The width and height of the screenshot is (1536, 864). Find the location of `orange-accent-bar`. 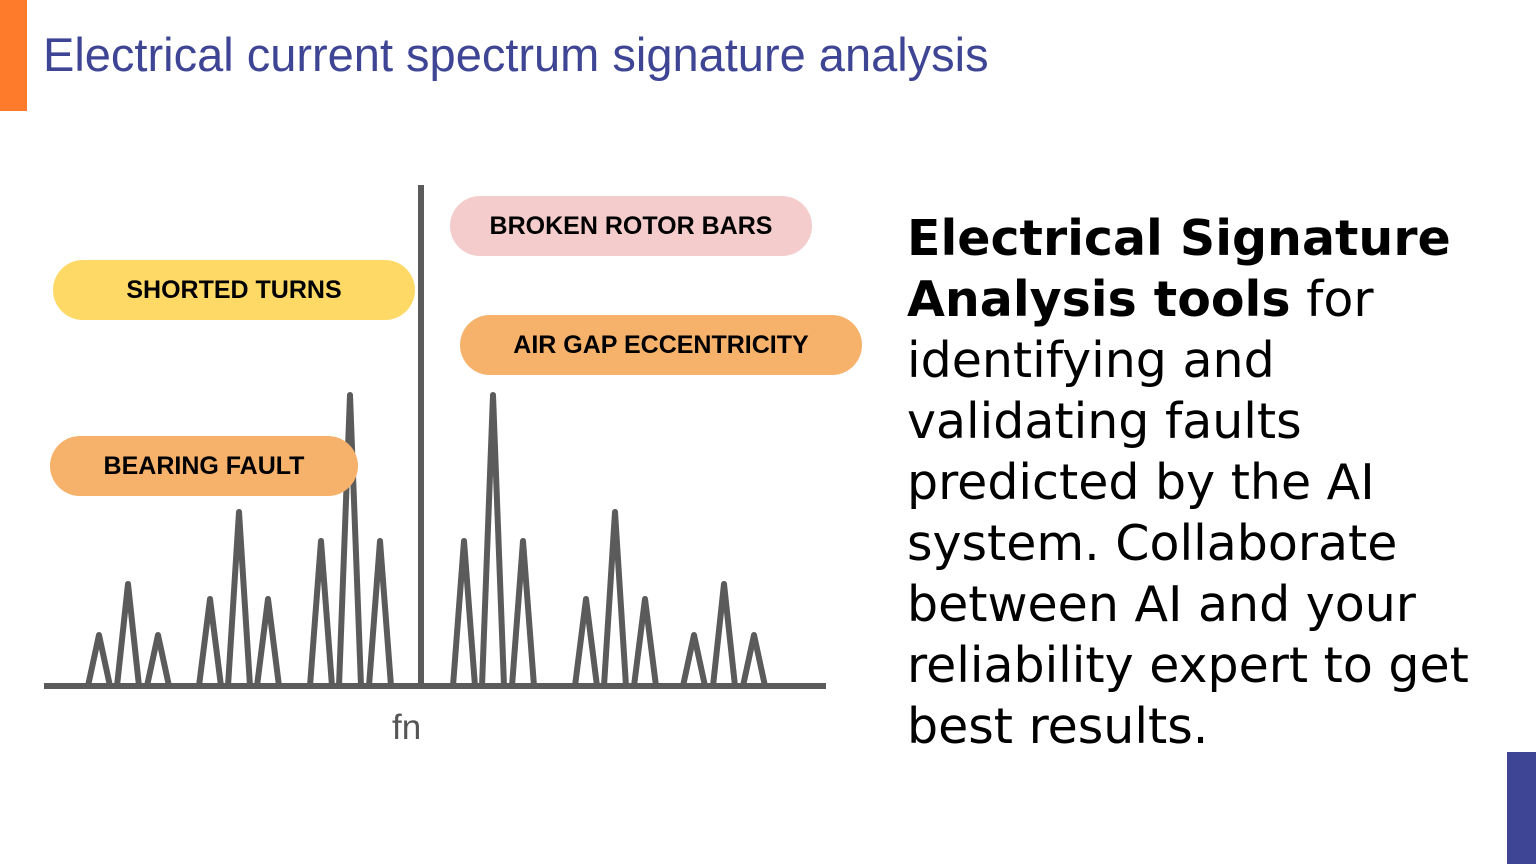

orange-accent-bar is located at coordinates (13, 55).